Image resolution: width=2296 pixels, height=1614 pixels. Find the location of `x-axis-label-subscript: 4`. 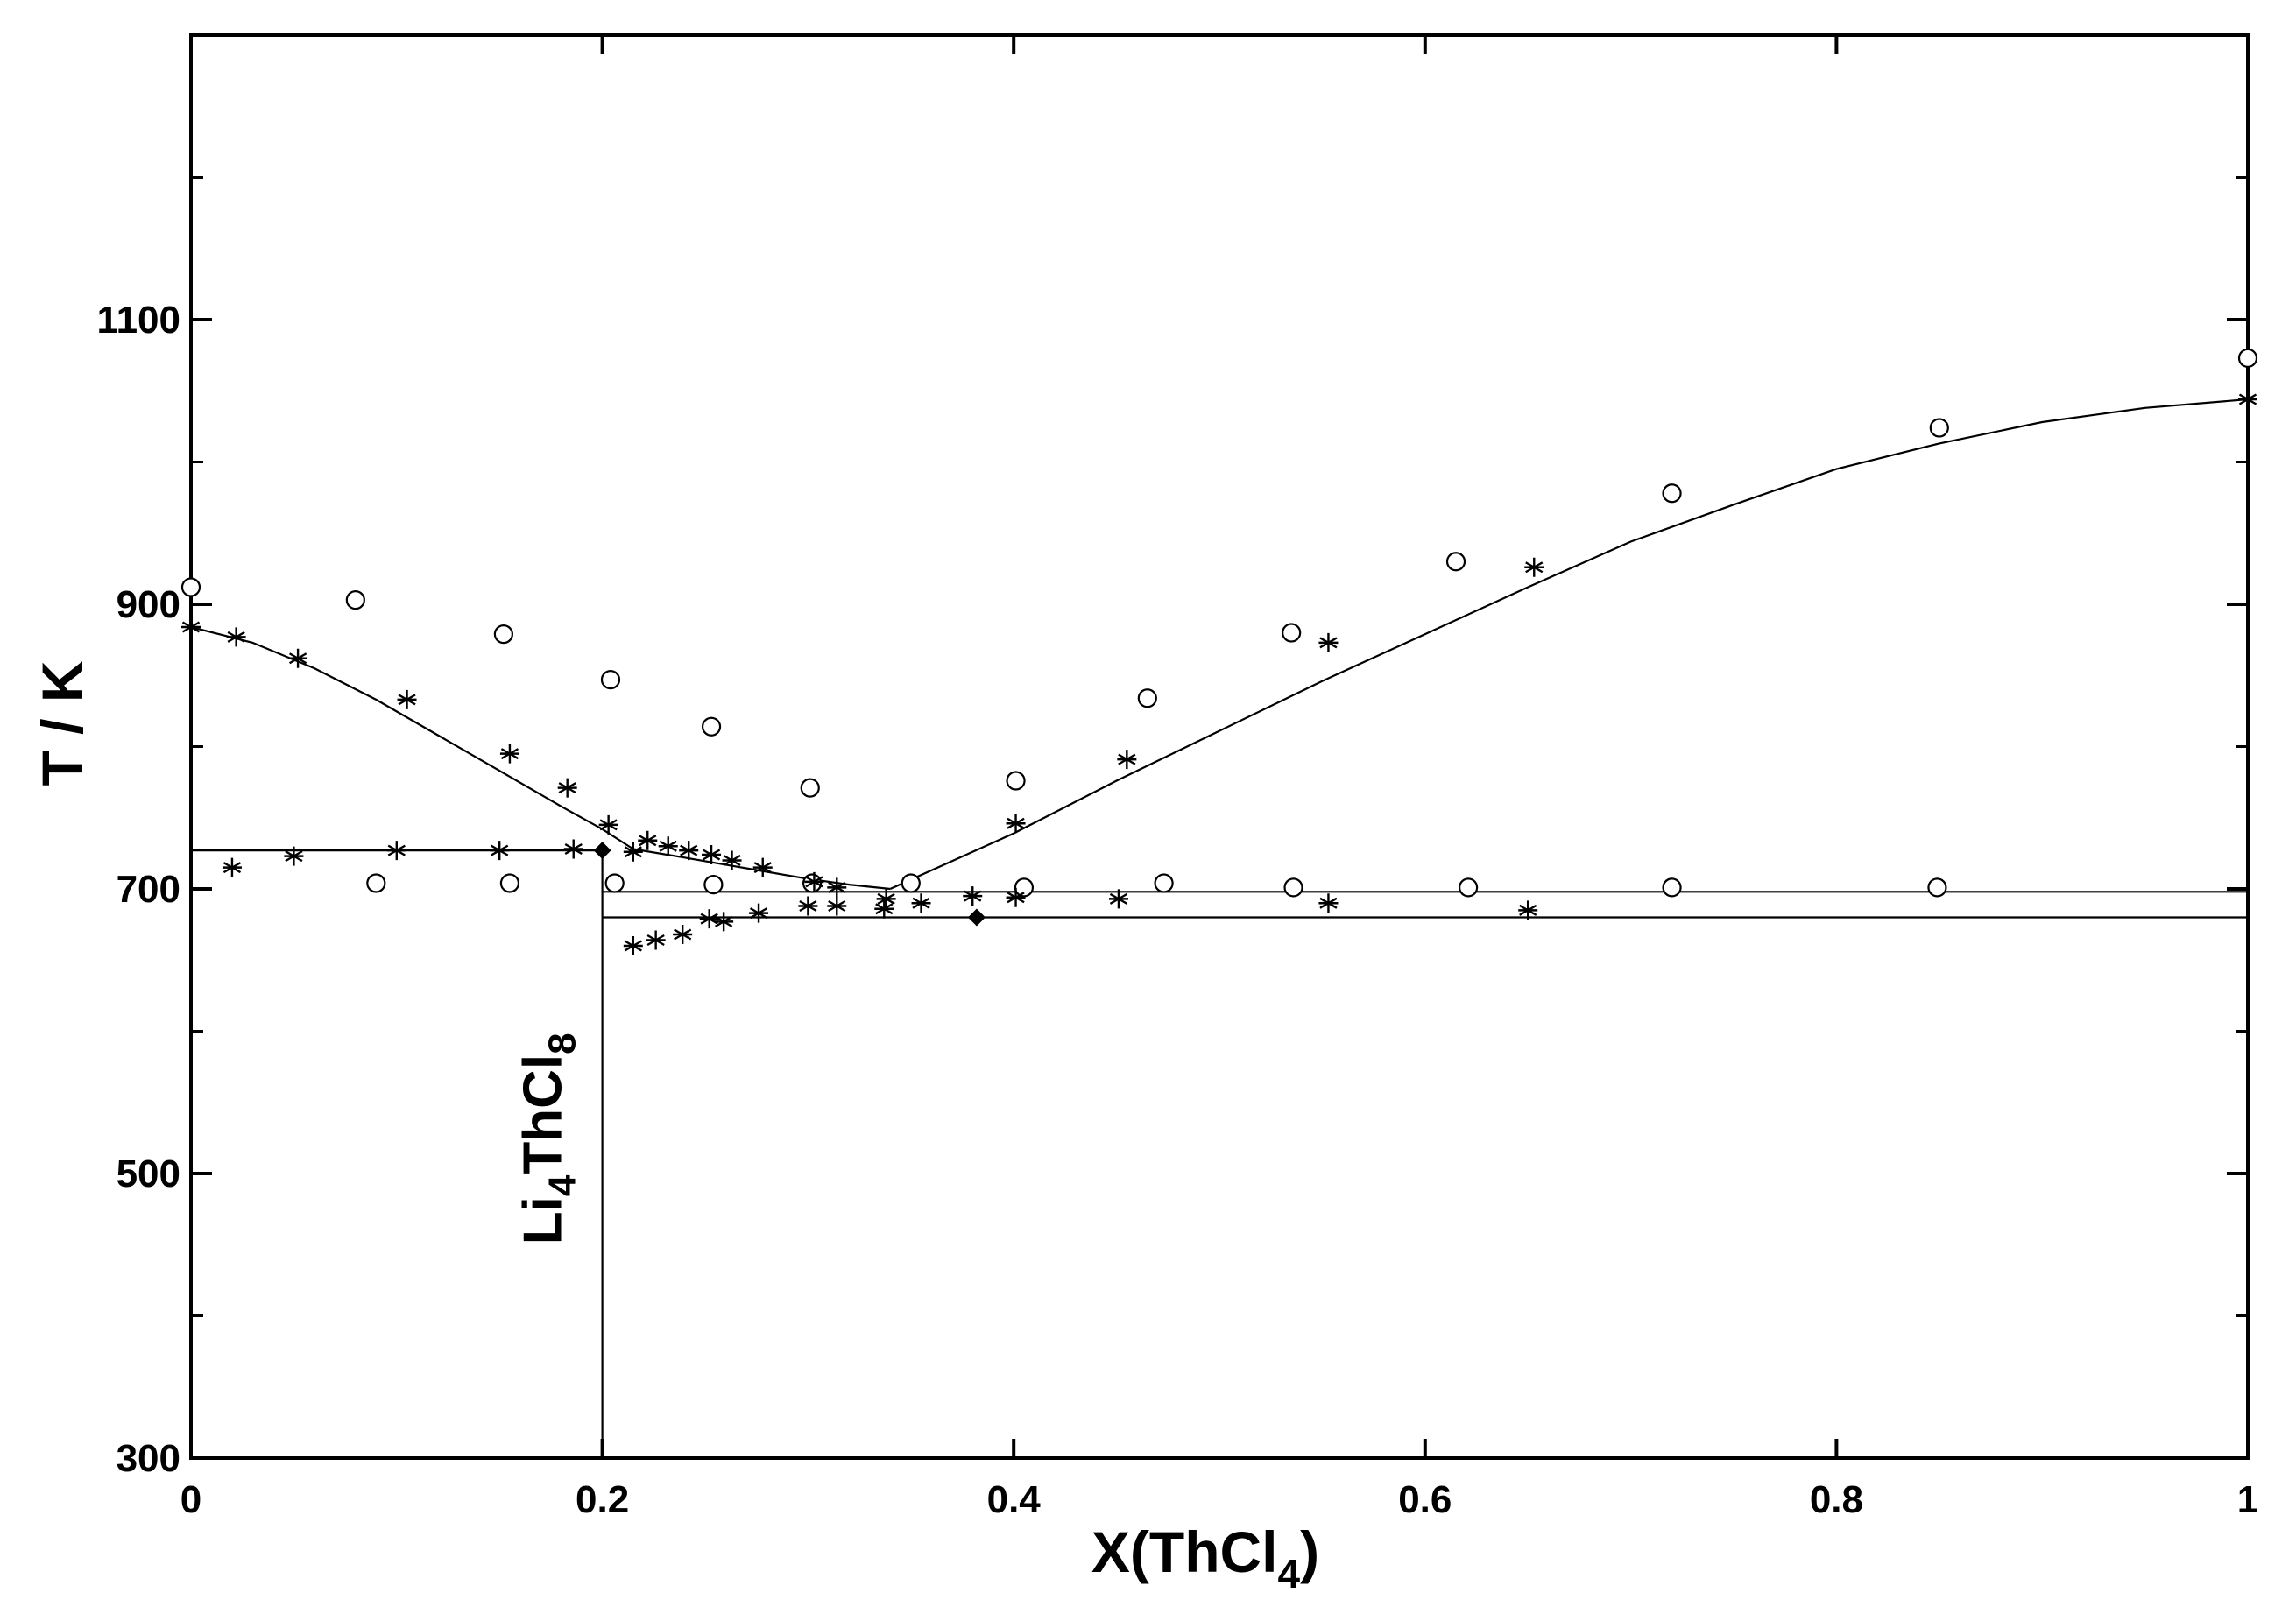

x-axis-label-subscript: 4 is located at coordinates (1289, 1573).